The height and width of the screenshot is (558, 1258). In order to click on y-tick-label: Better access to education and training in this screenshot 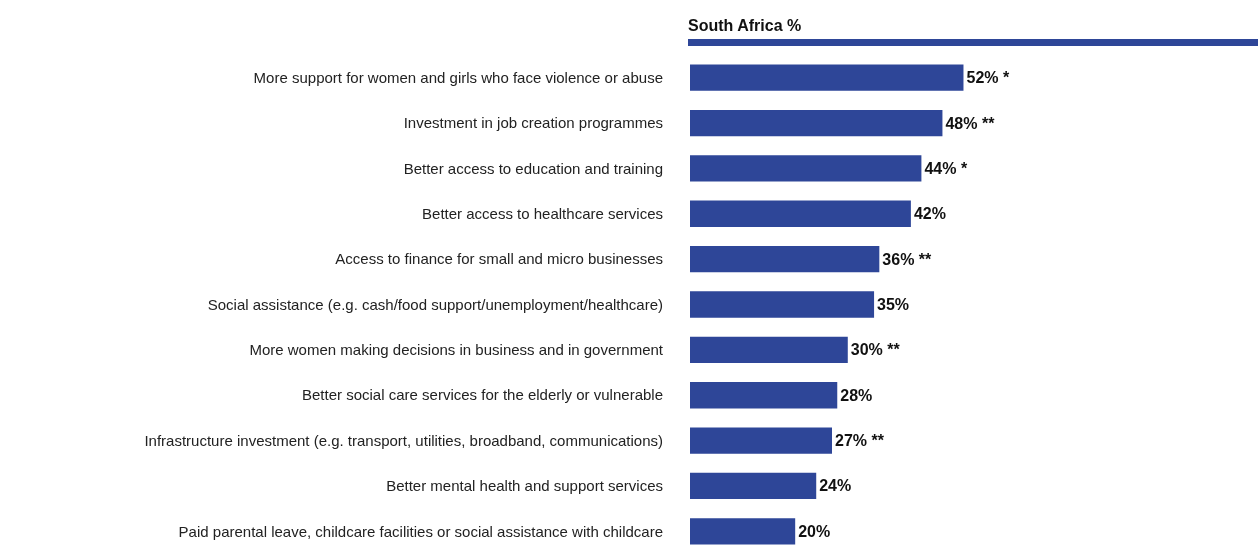, I will do `click(533, 168)`.